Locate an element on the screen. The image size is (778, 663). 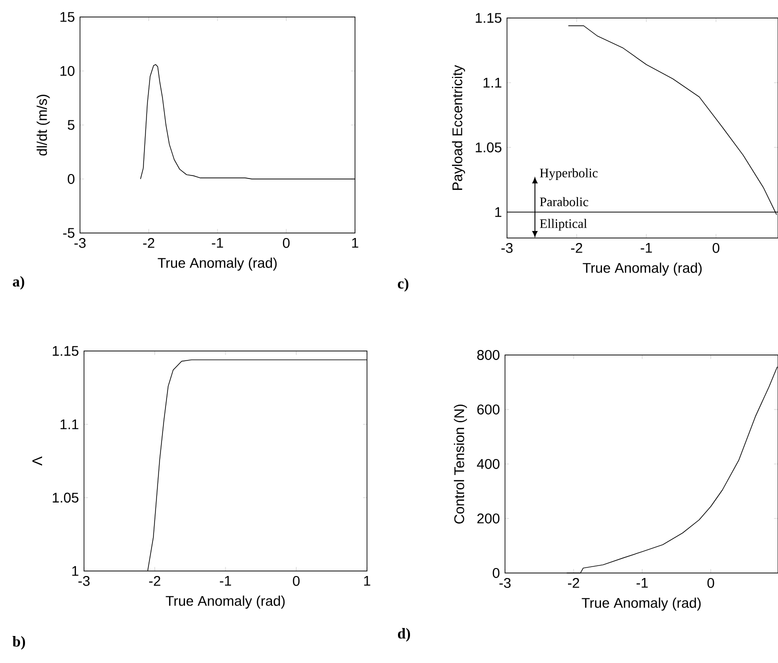
y-tick-label: 200 is located at coordinates (488, 519).